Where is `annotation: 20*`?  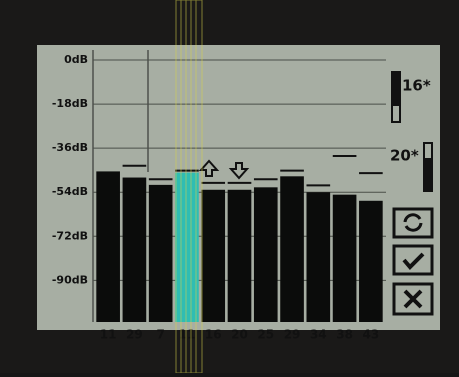
annotation: 20* is located at coordinates (404, 156).